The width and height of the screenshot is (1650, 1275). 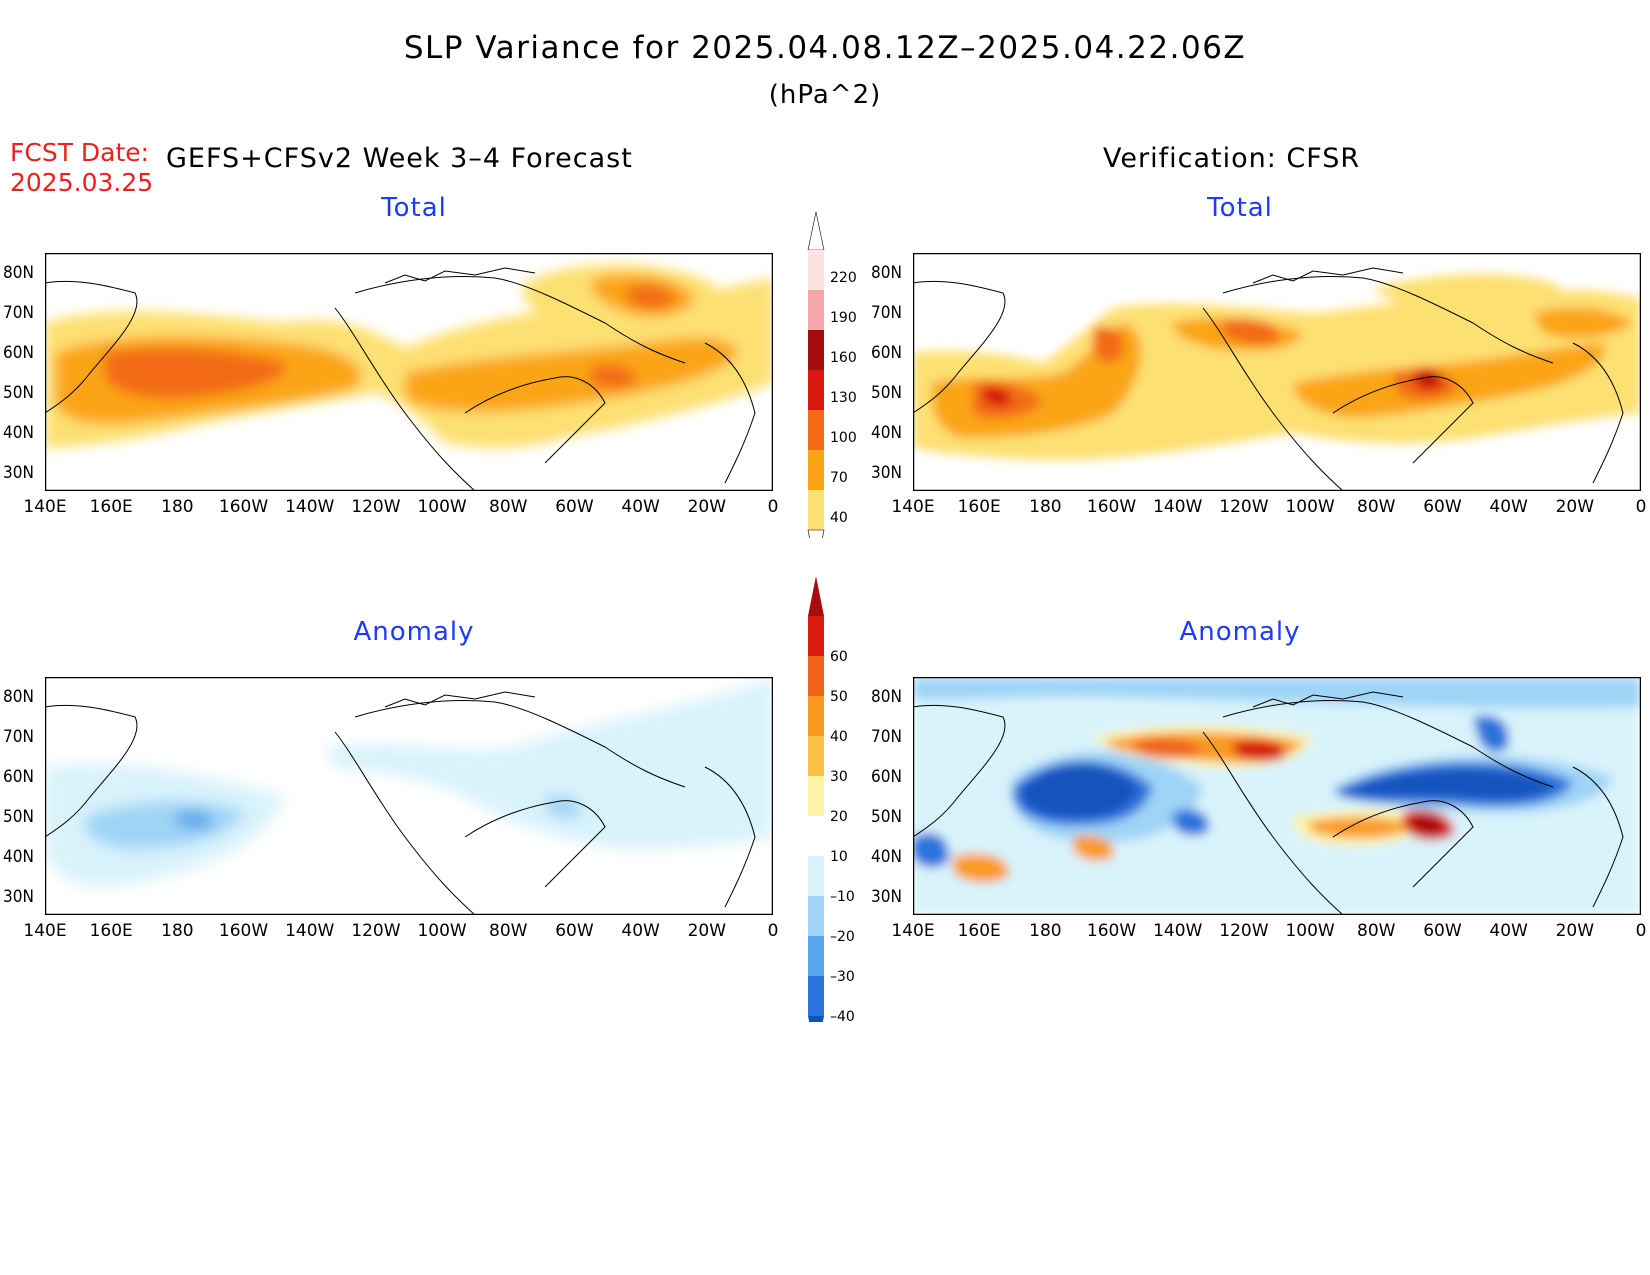 I want to click on forecast-total-lat-tick: 40N, so click(x=18, y=433).